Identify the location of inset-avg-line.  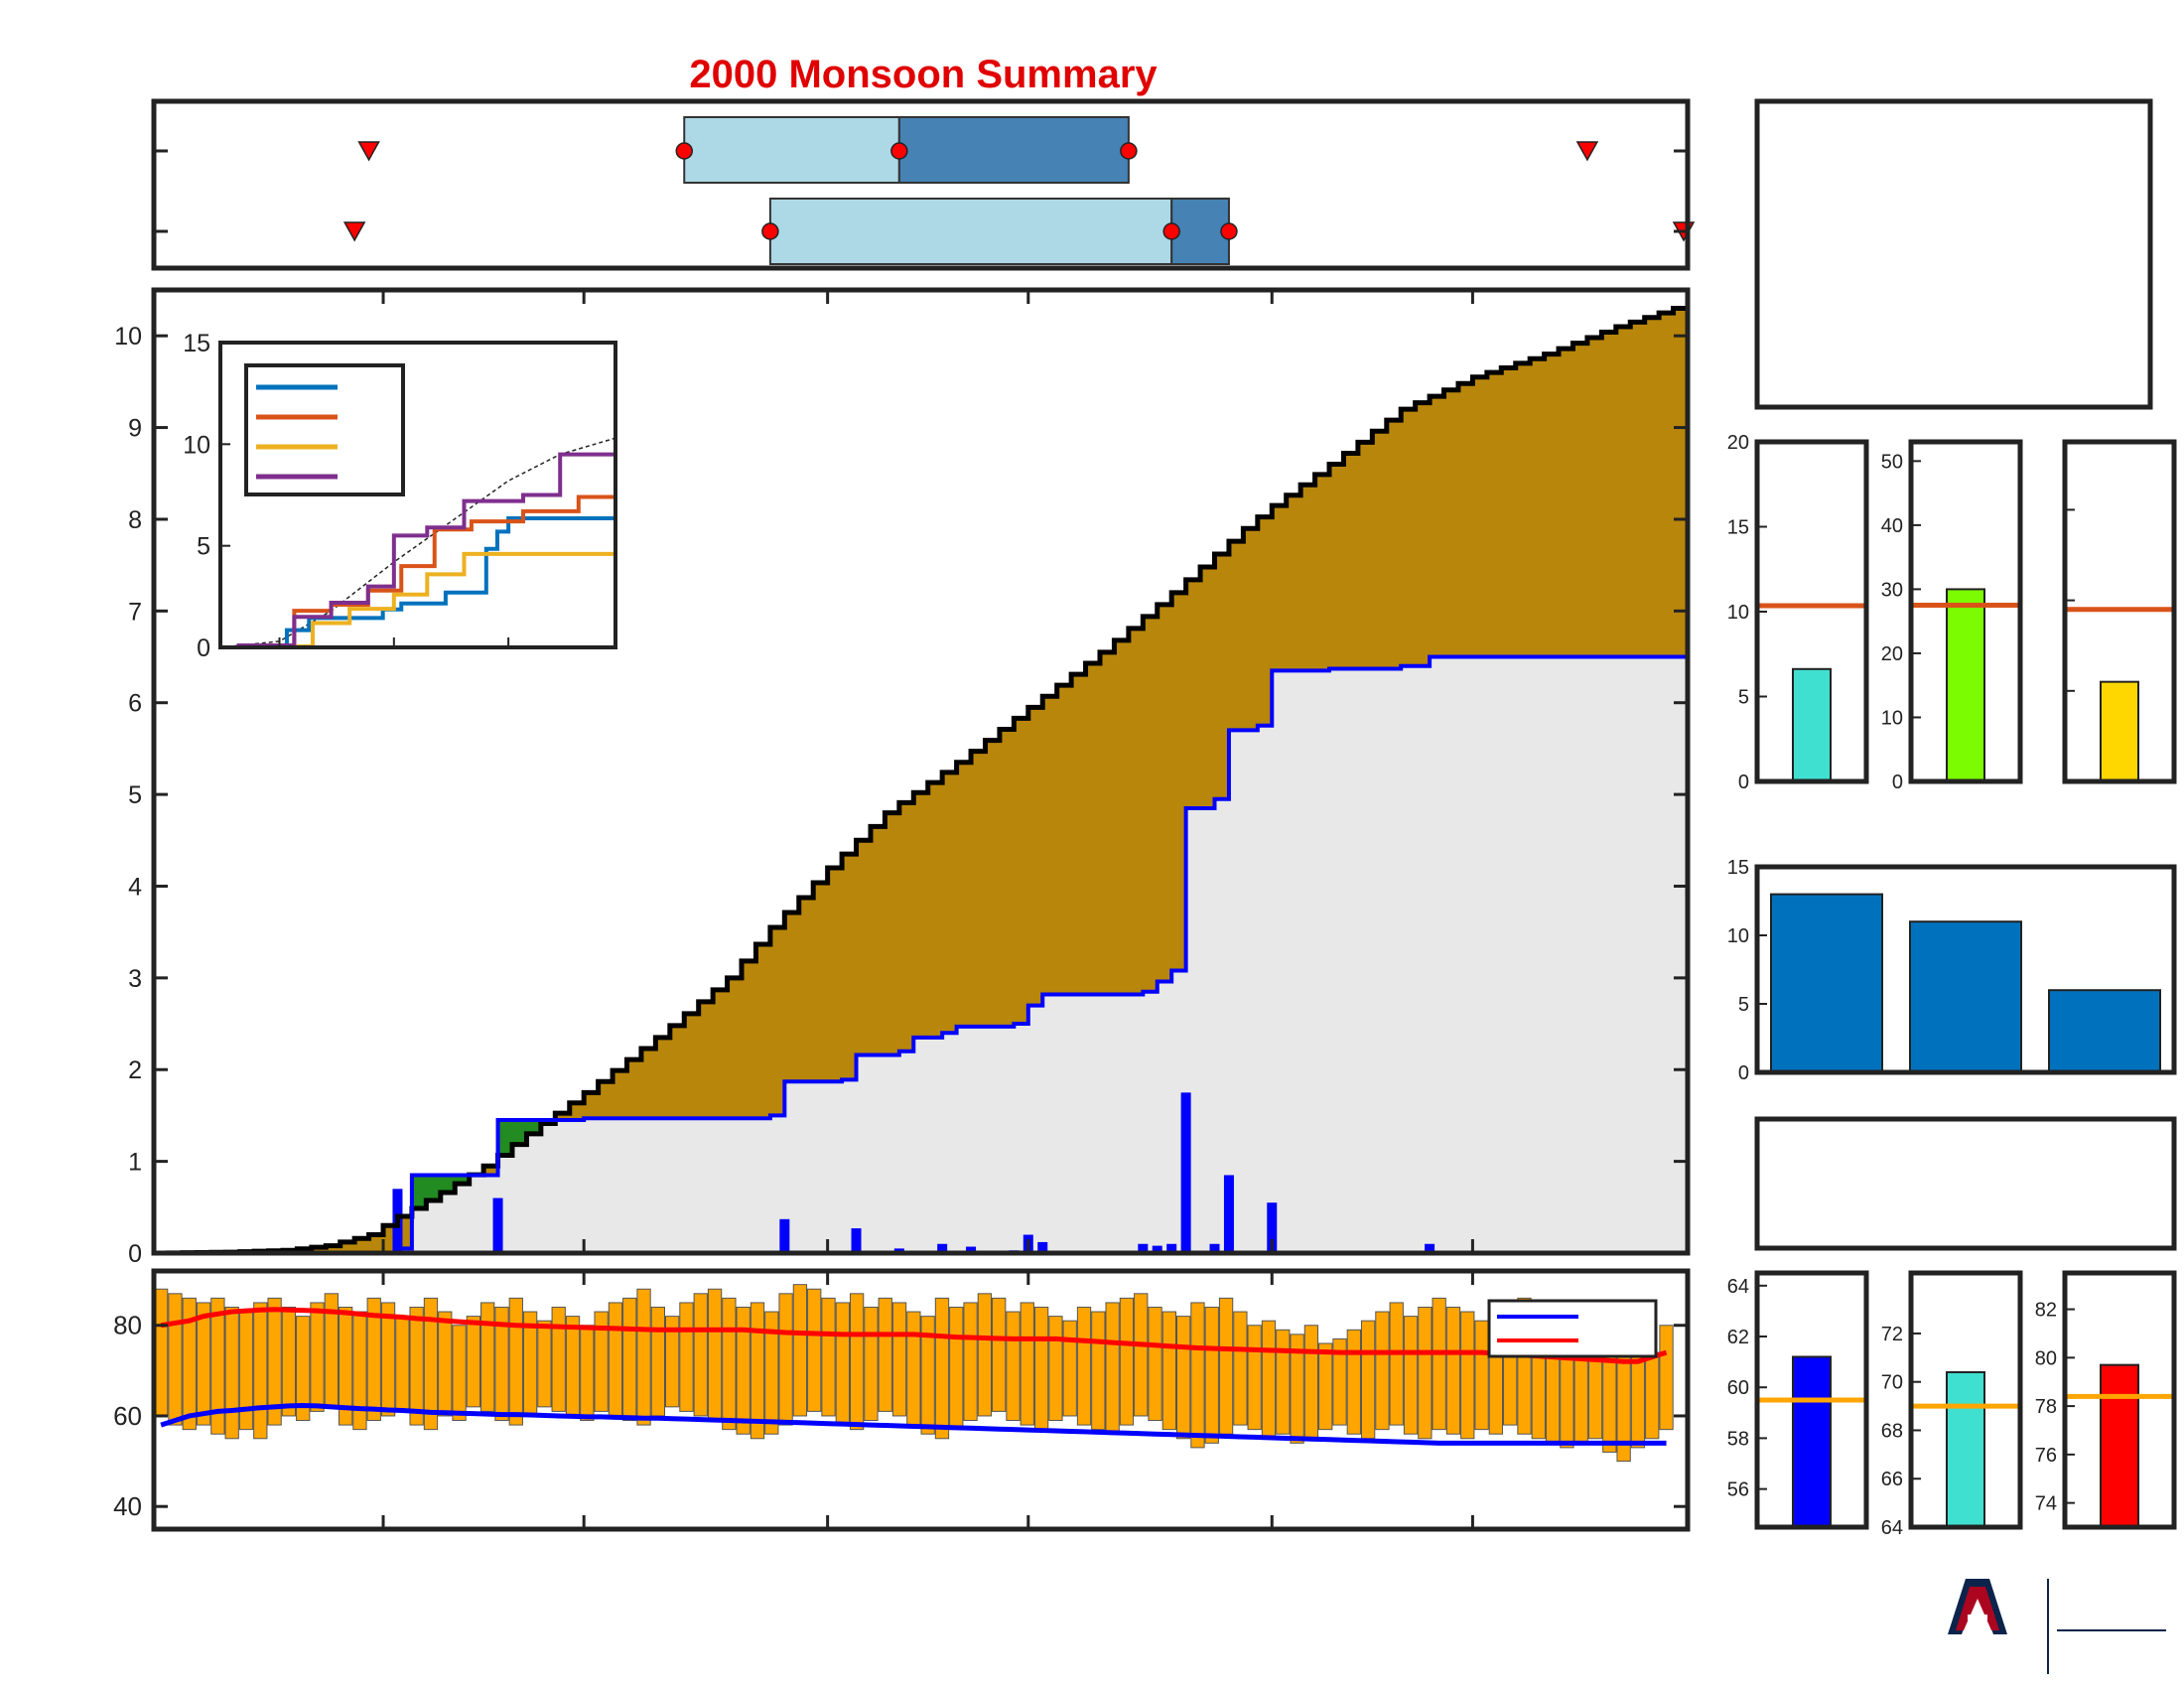
(417, 542).